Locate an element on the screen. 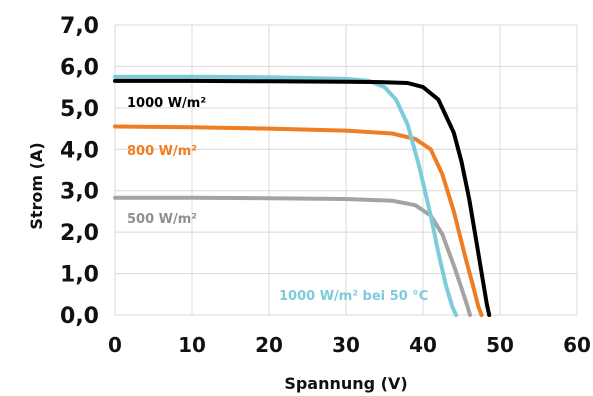  y-tick-label: 3,0 is located at coordinates (79, 192).